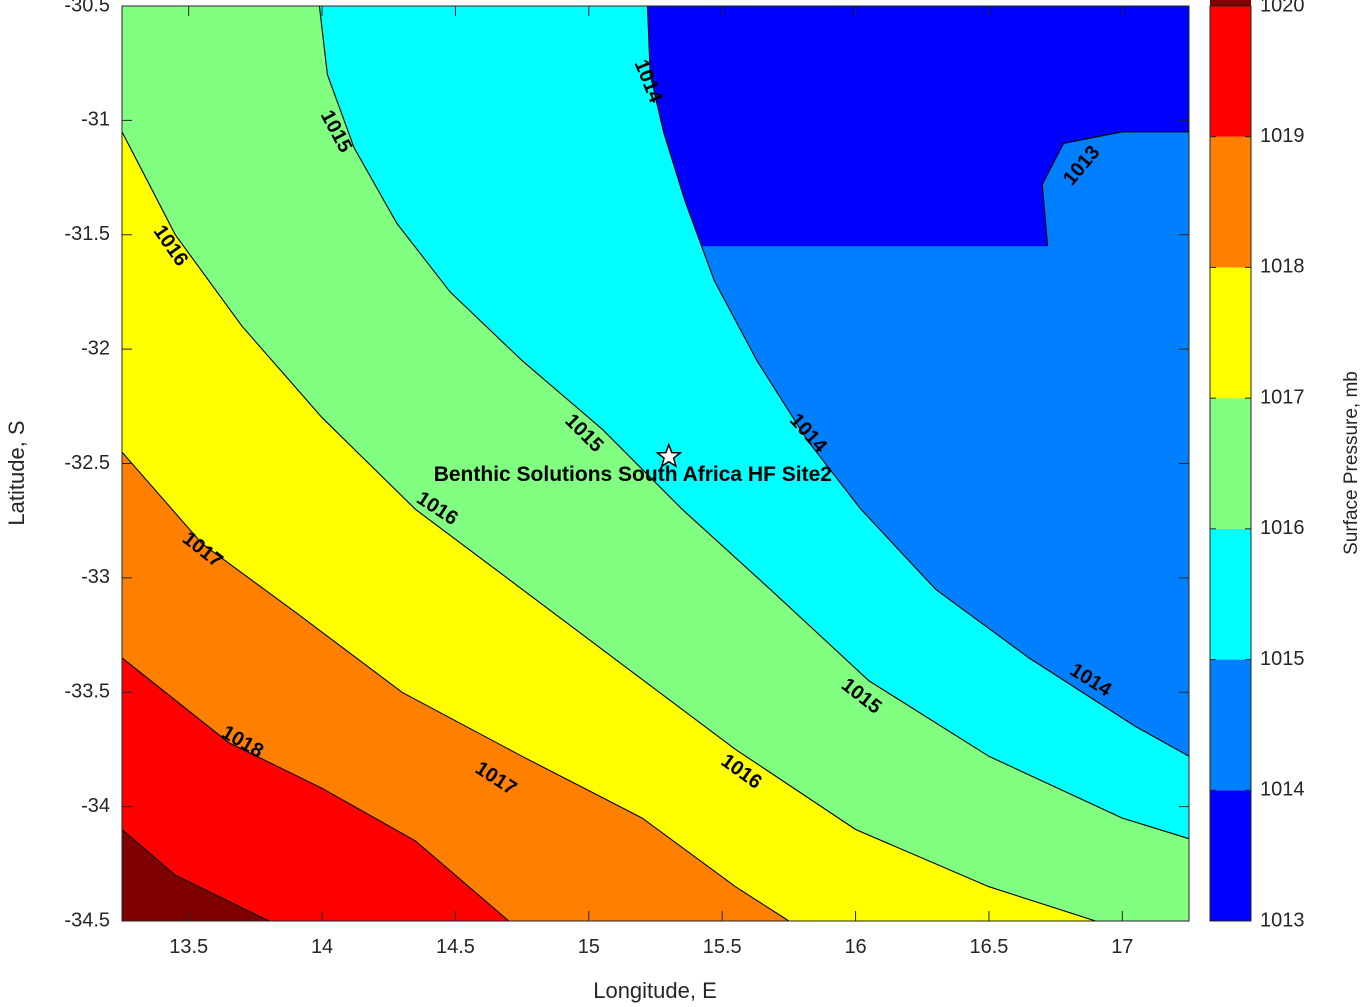 This screenshot has height=1007, width=1361. Describe the element at coordinates (95, 577) in the screenshot. I see `y-tick-label: -33` at that location.